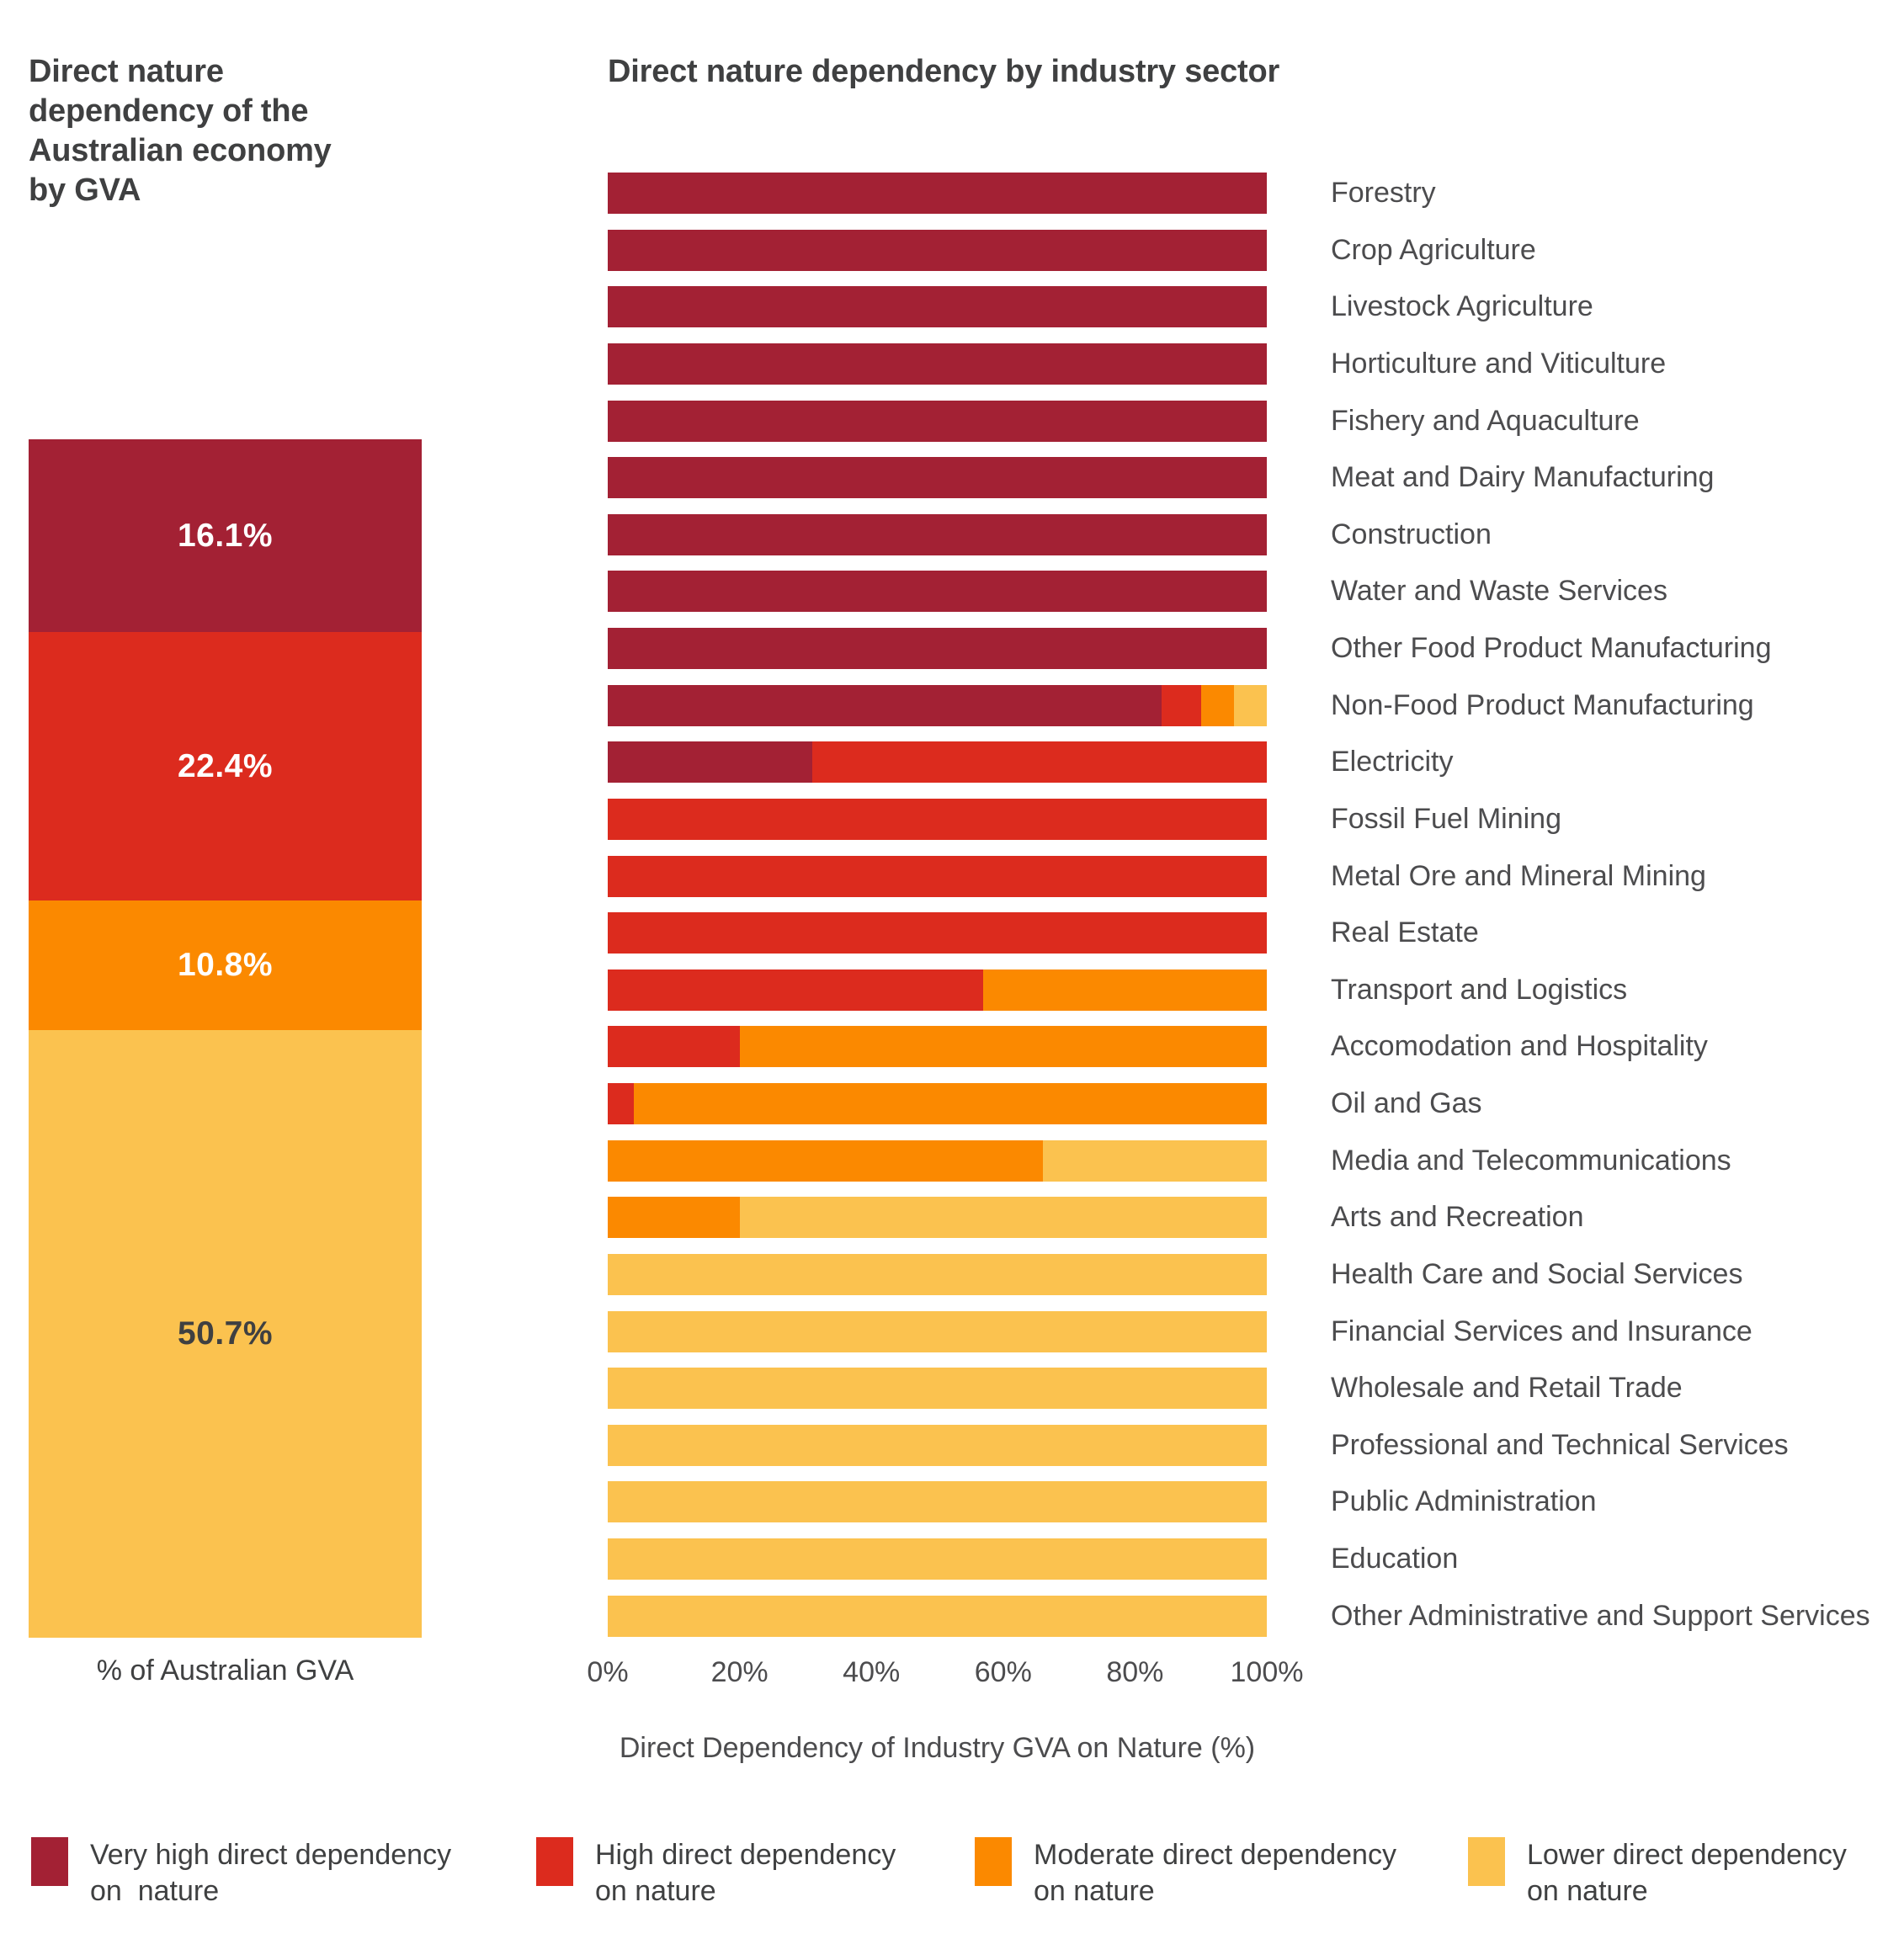 The image size is (1904, 1939). I want to click on industry-row: Education, so click(1256, 1559).